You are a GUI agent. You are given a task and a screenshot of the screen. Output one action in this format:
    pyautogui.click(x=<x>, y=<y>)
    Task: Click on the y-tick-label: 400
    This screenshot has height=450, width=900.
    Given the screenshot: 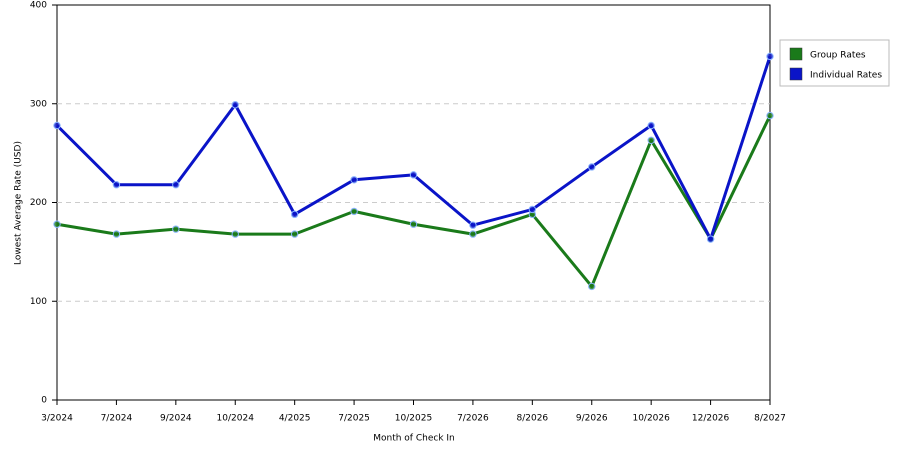 What is the action you would take?
    pyautogui.click(x=38, y=6)
    